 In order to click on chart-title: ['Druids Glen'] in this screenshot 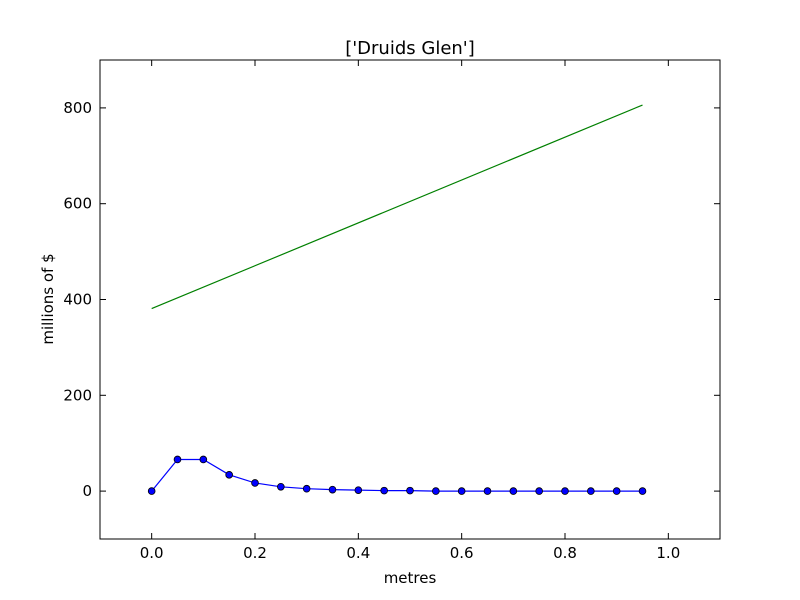, I will do `click(410, 48)`.